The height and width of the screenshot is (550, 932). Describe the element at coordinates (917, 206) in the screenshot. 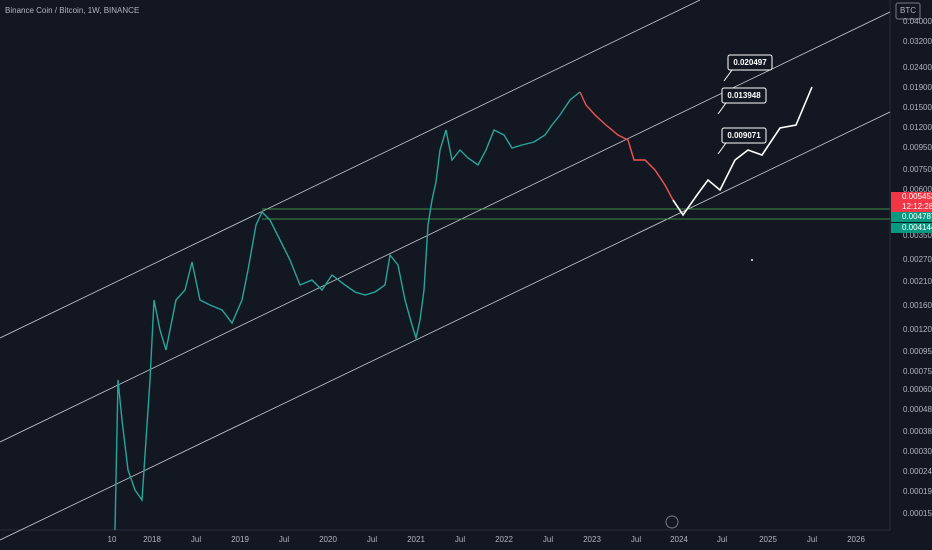

I see `price-tag-time: 12:12:28` at that location.